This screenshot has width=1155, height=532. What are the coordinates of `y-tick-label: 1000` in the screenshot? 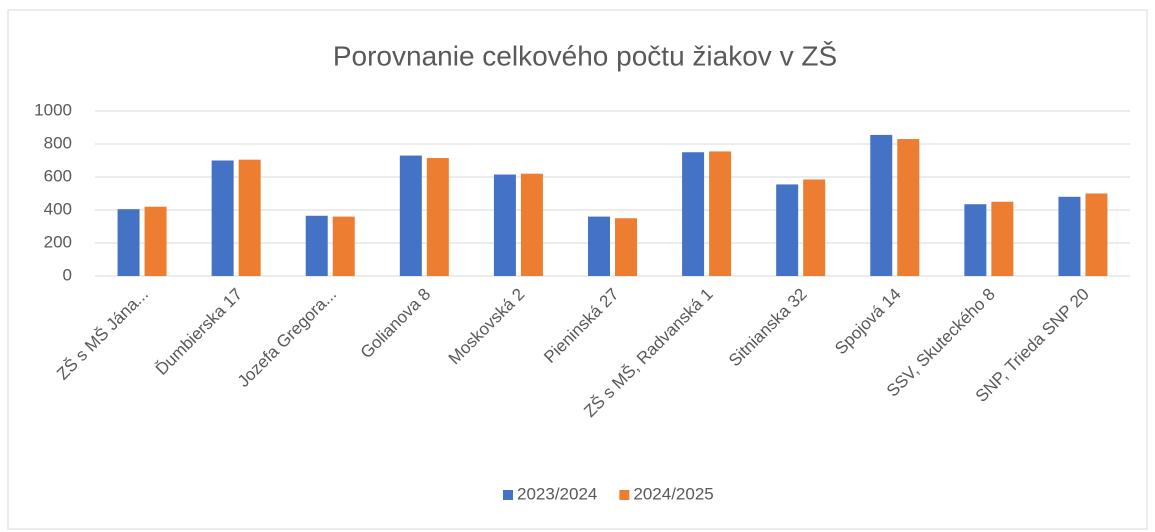 It's located at (53, 109).